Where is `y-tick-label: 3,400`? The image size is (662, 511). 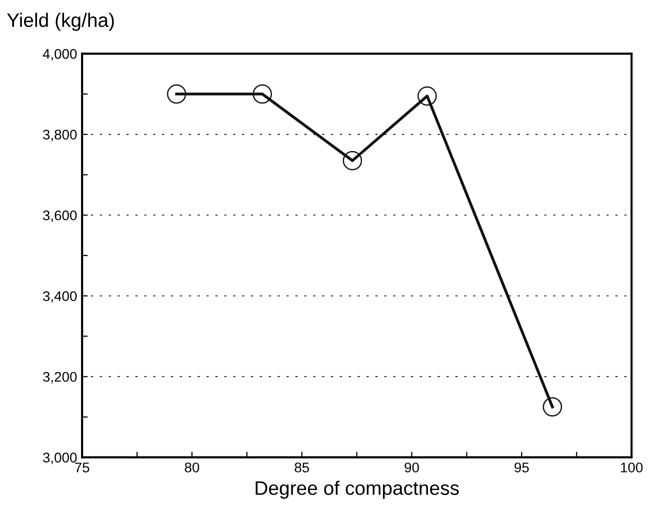 y-tick-label: 3,400 is located at coordinates (60, 297).